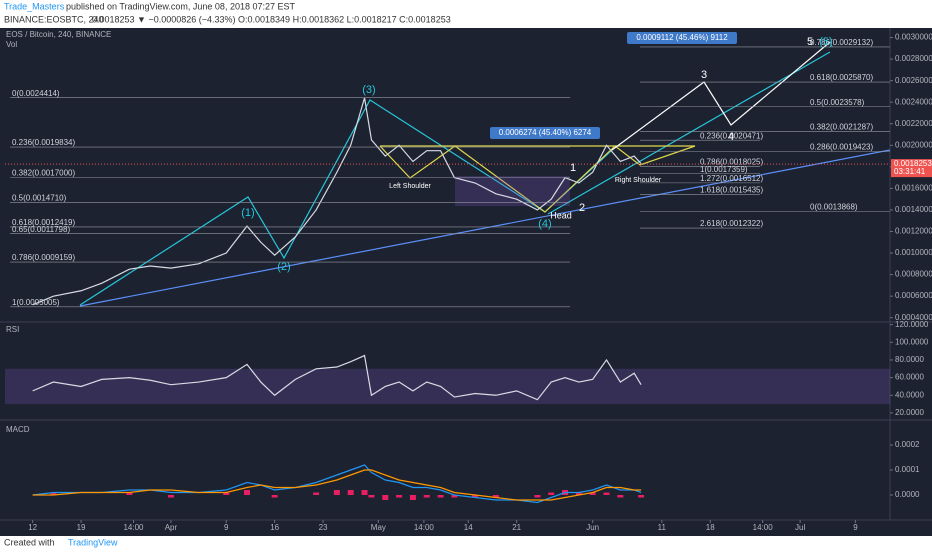 This screenshot has width=932, height=555. I want to click on x-tick-label: Jun, so click(592, 527).